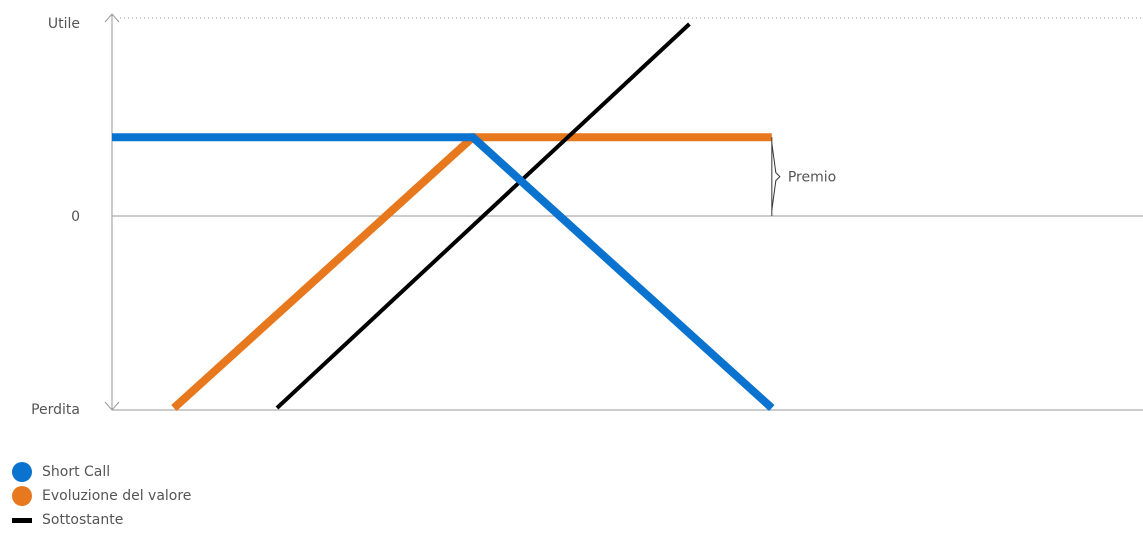 The height and width of the screenshot is (544, 1143). What do you see at coordinates (812, 178) in the screenshot?
I see `annotation-premio: Premio` at bounding box center [812, 178].